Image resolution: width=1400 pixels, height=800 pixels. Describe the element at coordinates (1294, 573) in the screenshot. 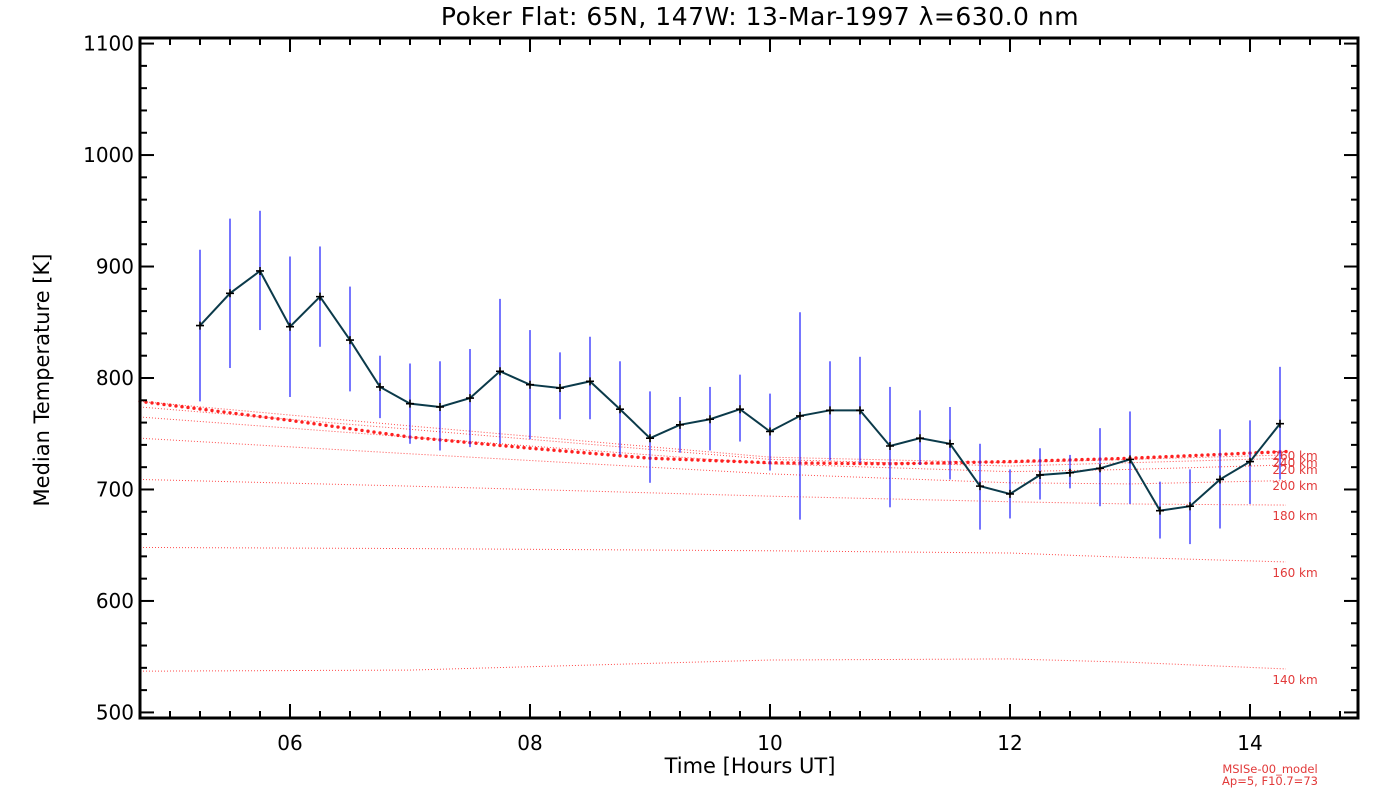

I see `altitude-label: 160 km` at that location.